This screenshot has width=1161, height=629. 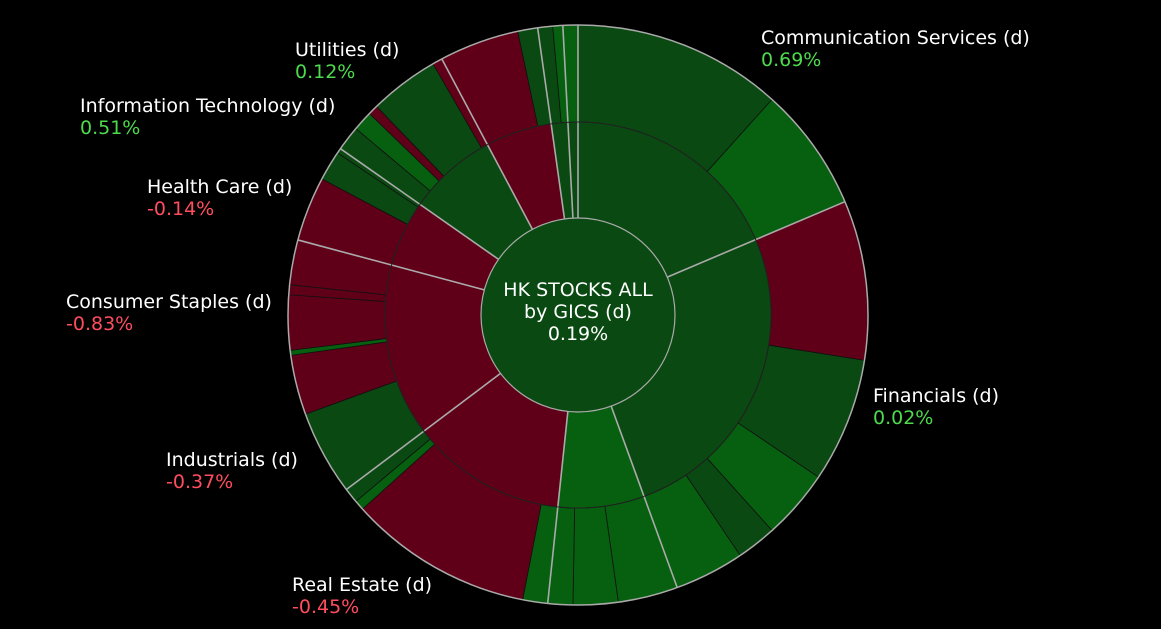 What do you see at coordinates (362, 585) in the screenshot?
I see `sector-name: Real Estate (d)` at bounding box center [362, 585].